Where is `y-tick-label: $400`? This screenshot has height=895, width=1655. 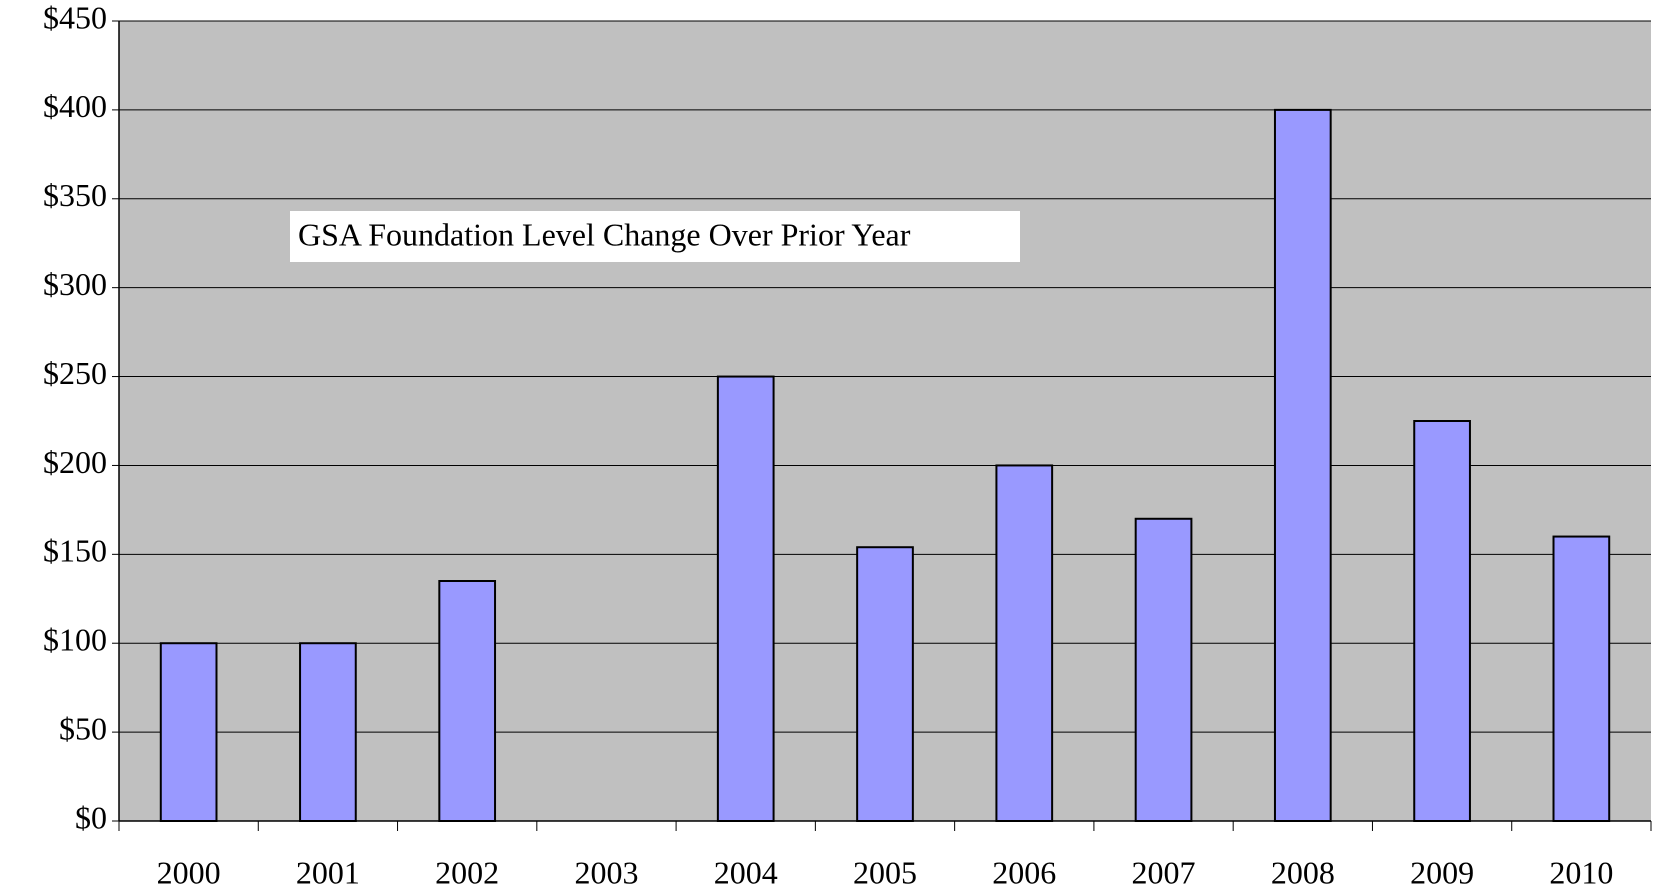 y-tick-label: $400 is located at coordinates (75, 106).